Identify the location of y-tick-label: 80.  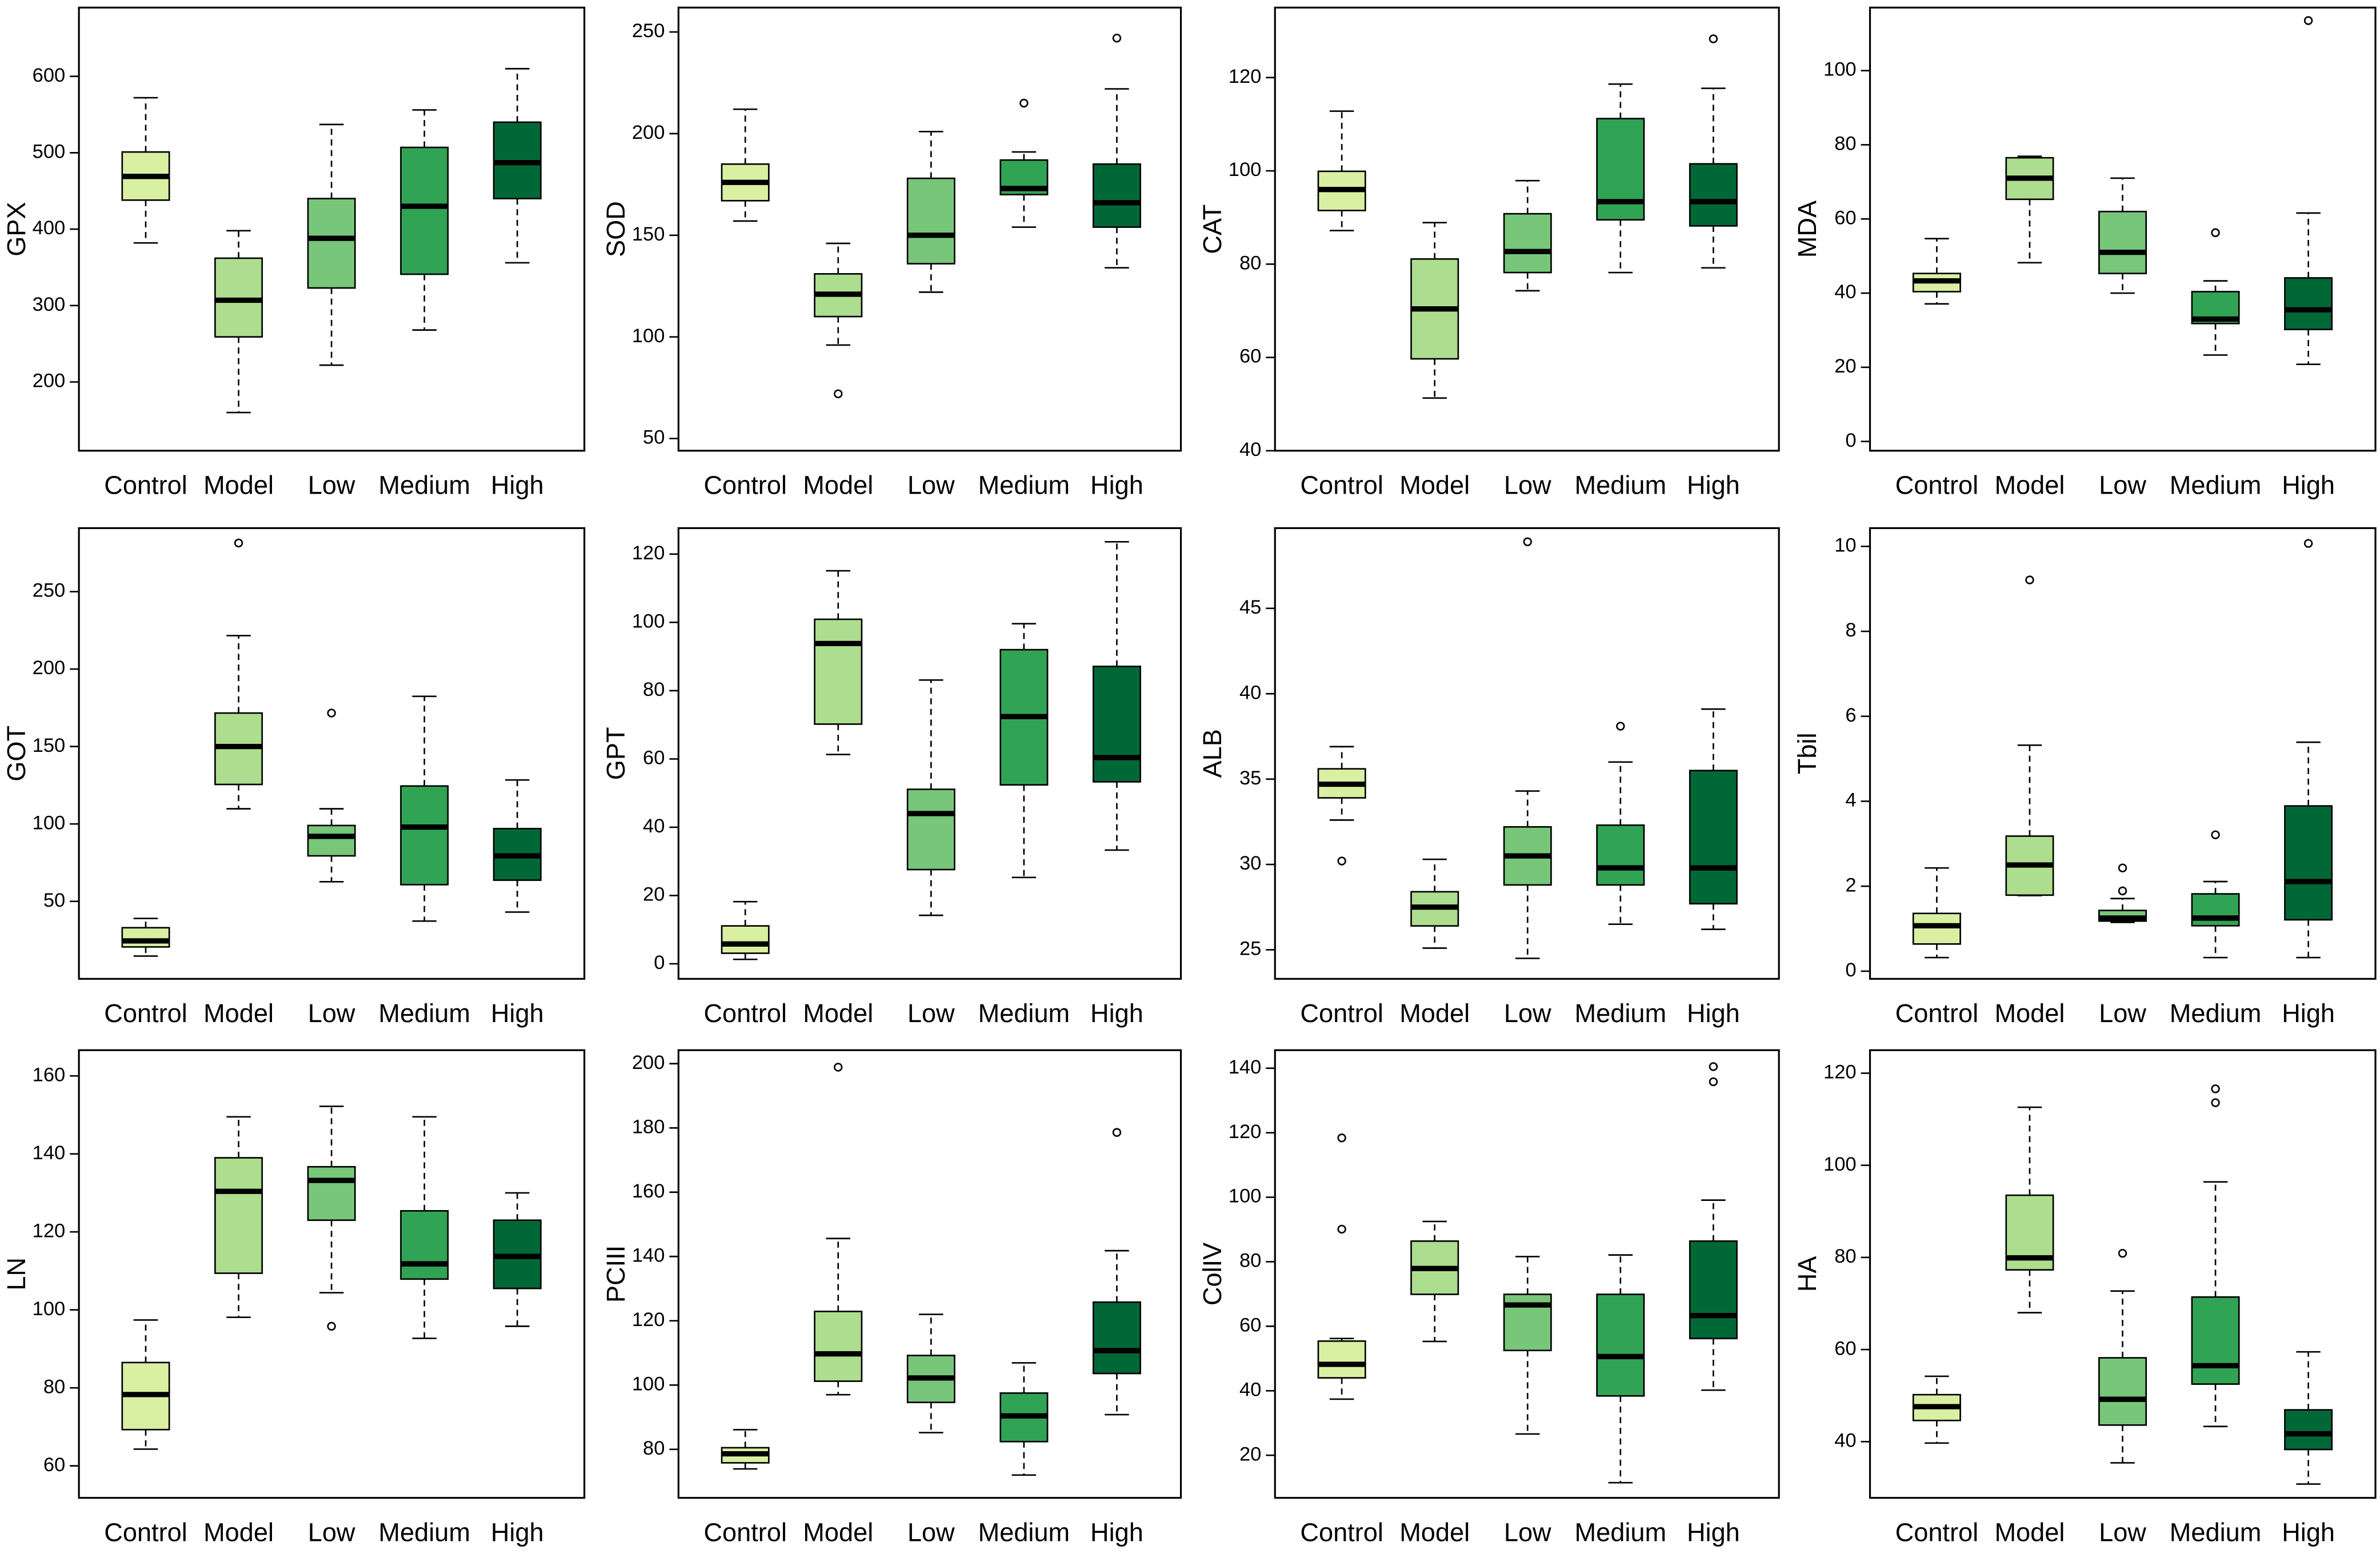
(654, 1448).